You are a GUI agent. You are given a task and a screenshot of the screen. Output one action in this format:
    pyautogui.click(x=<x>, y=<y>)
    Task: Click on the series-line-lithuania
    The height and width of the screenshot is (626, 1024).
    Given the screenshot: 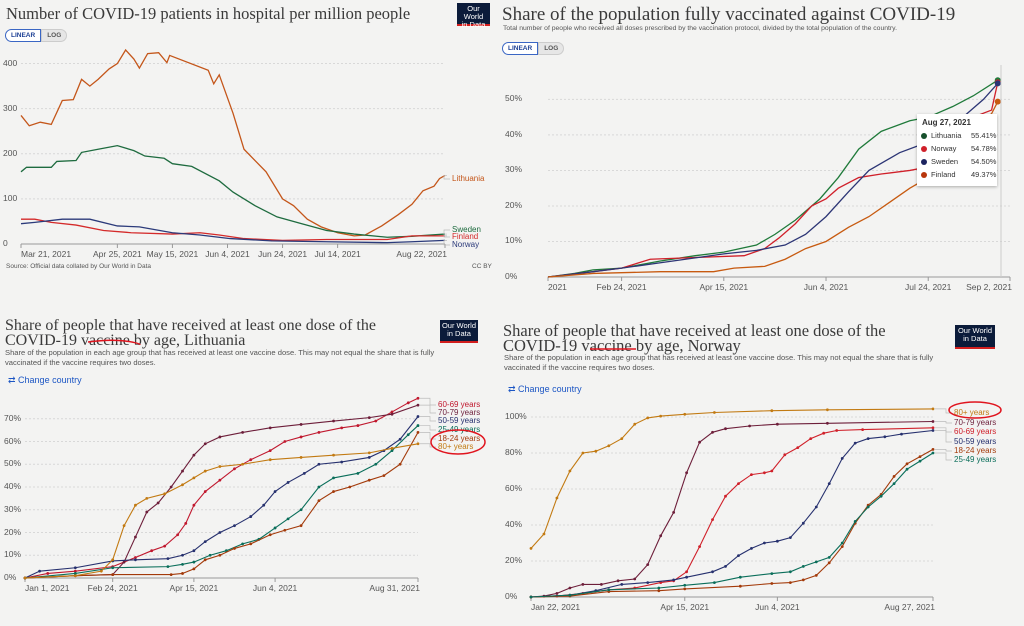 What is the action you would take?
    pyautogui.click(x=233, y=142)
    